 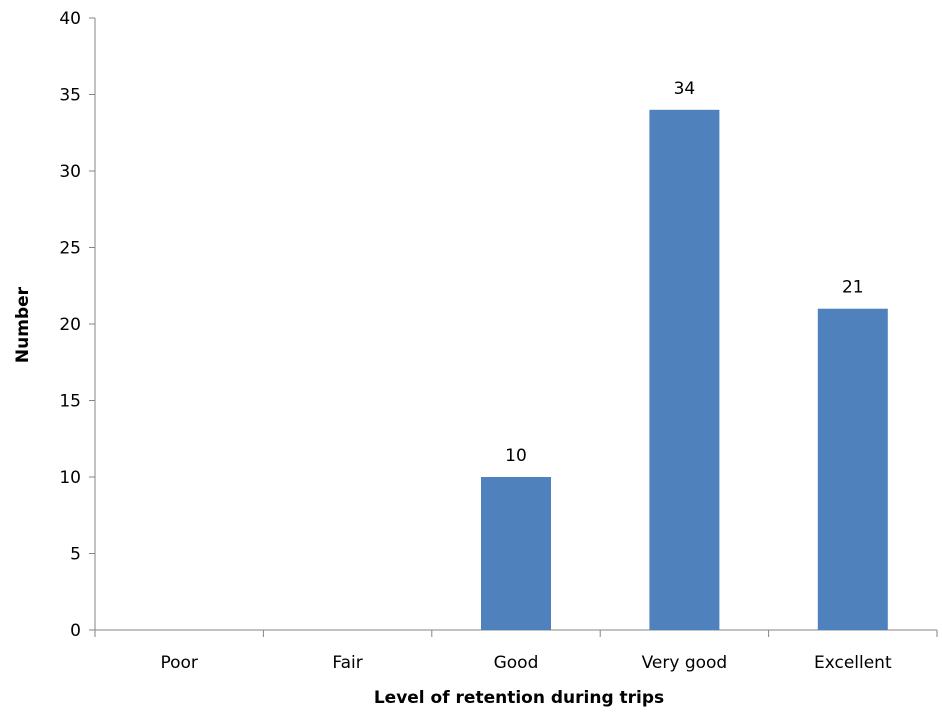 I want to click on bar-very-good, so click(x=684, y=370).